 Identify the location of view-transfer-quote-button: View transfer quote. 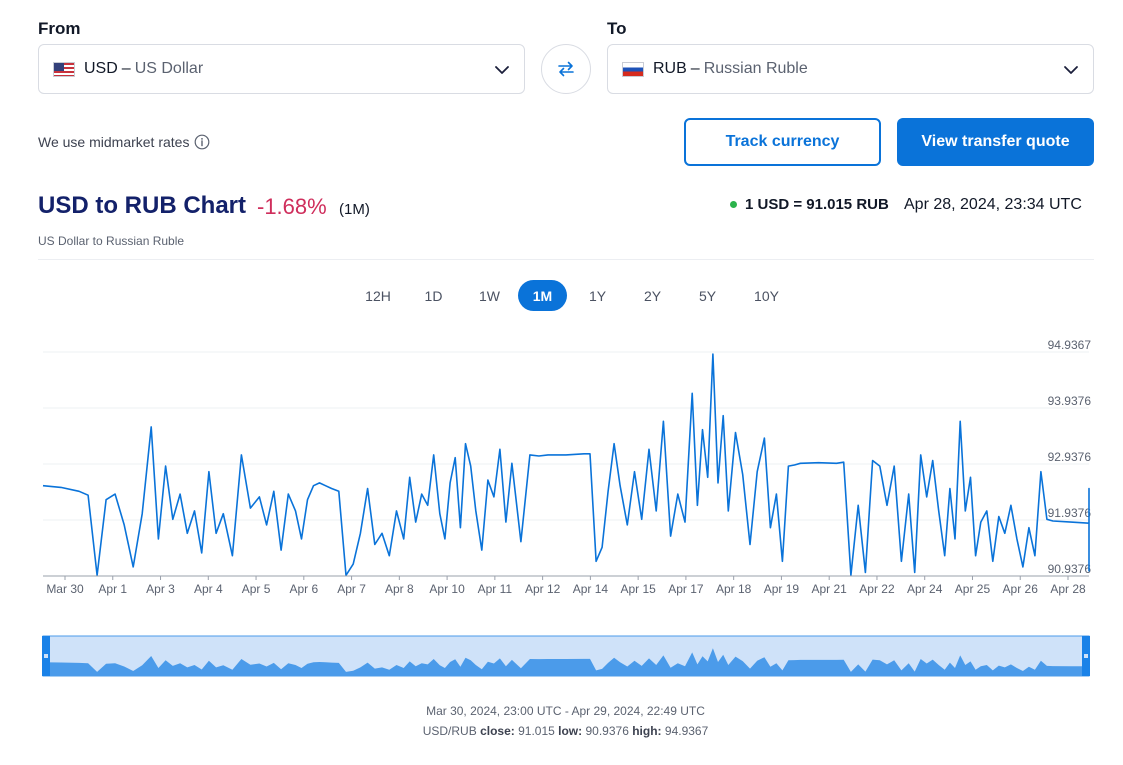
(995, 142).